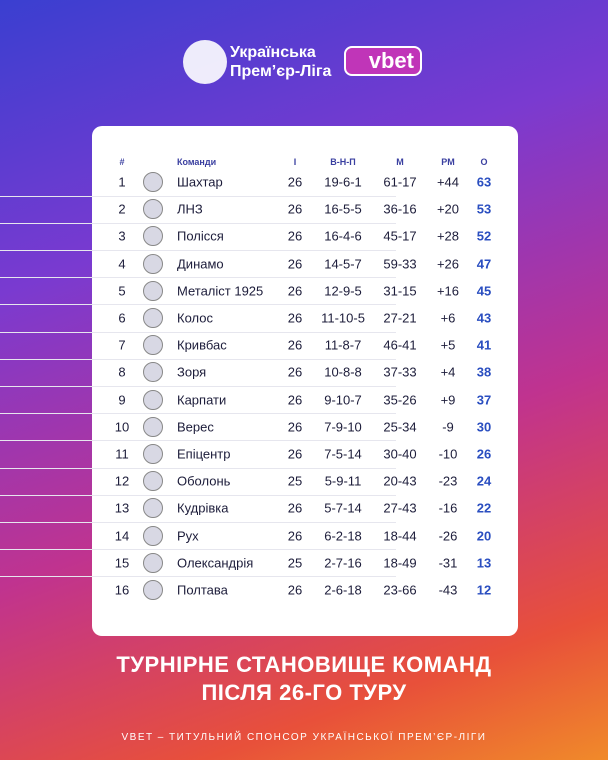 This screenshot has width=608, height=760. What do you see at coordinates (400, 454) in the screenshot?
I see `goals: 30-40` at bounding box center [400, 454].